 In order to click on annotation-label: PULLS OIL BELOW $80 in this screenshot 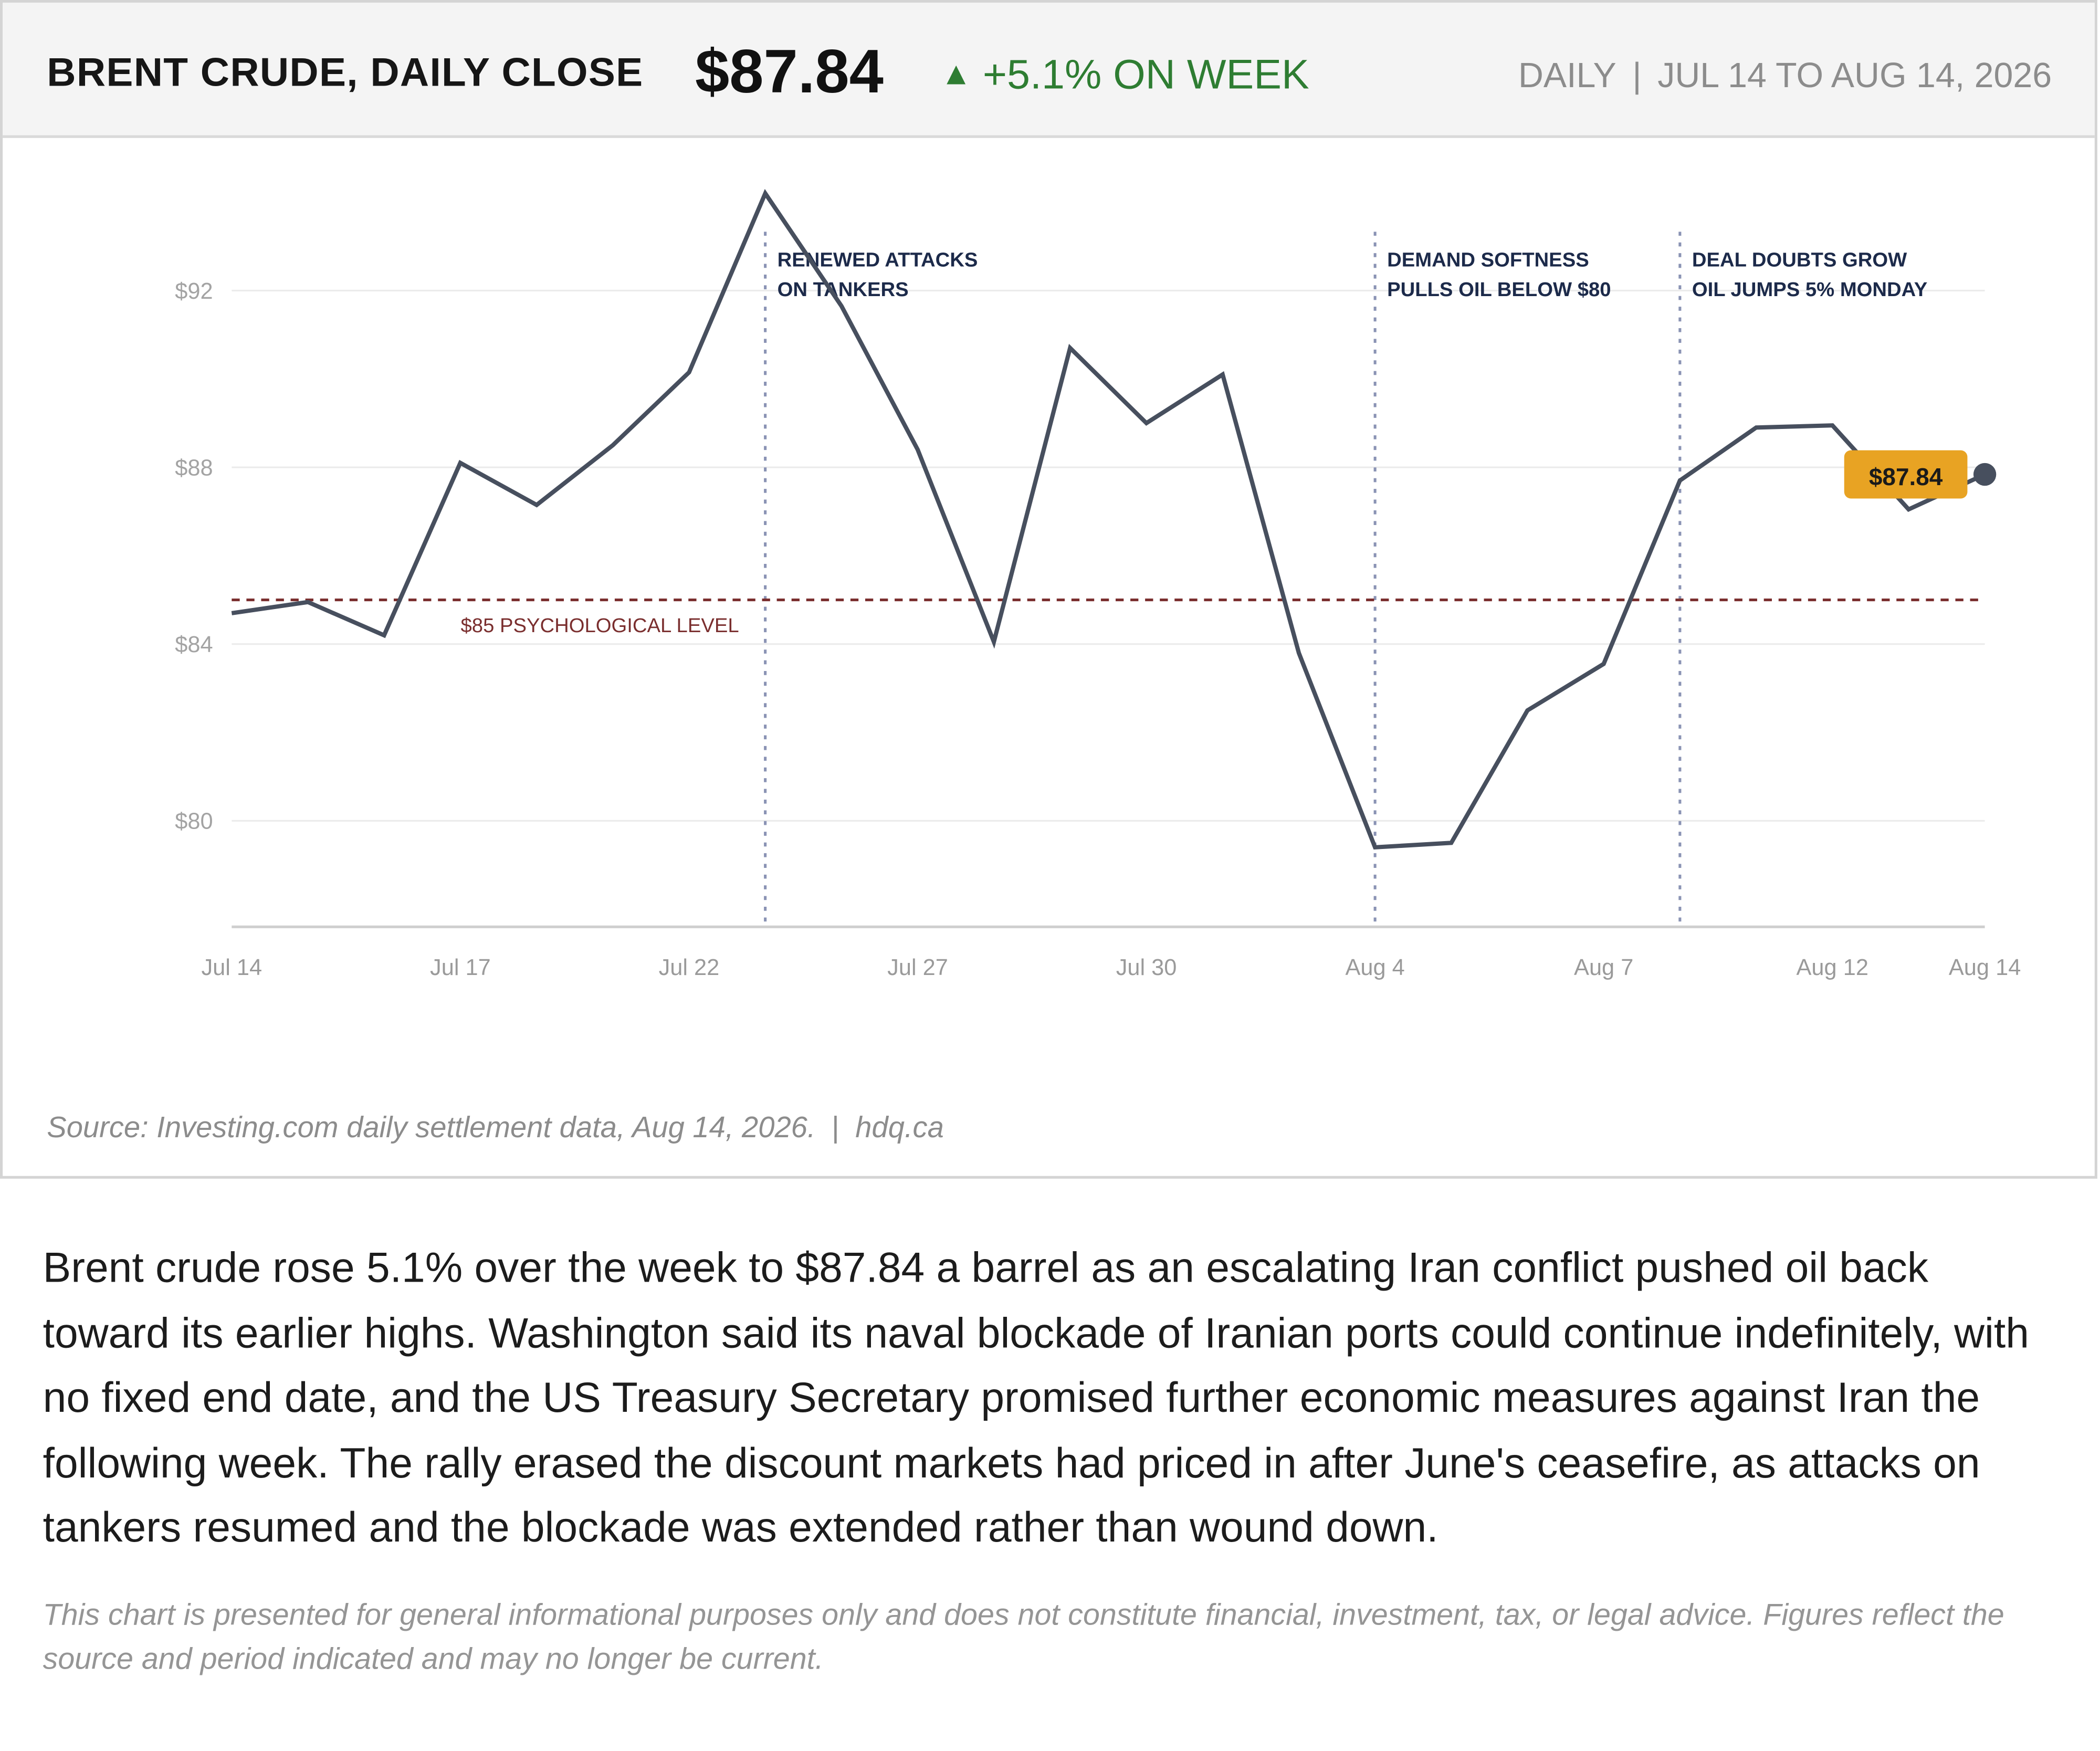, I will do `click(1499, 289)`.